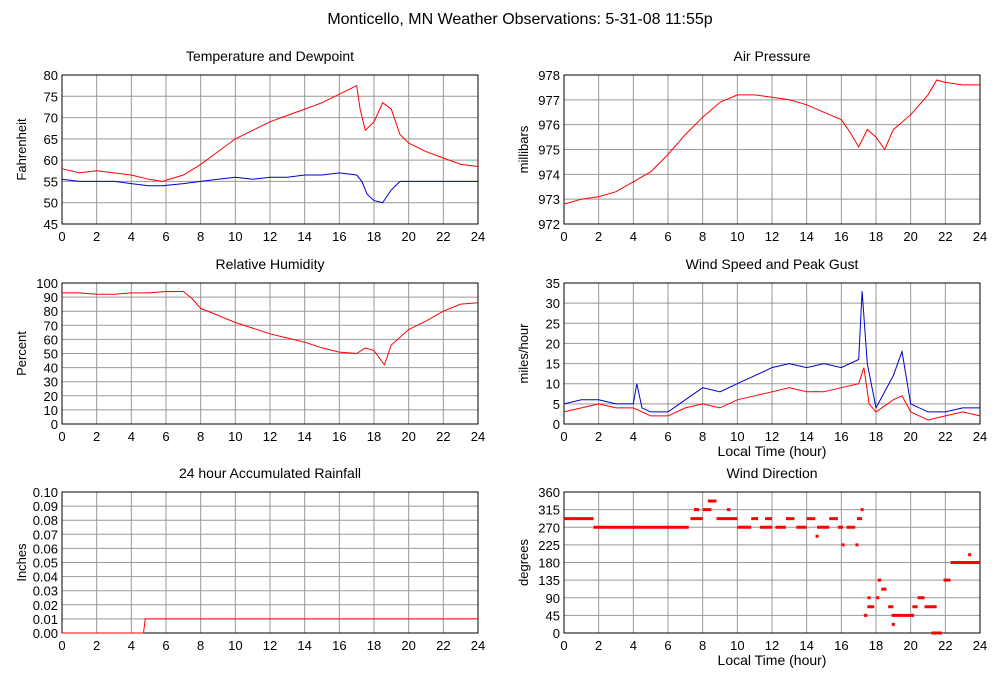  What do you see at coordinates (549, 75) in the screenshot?
I see `y-tick-label: 978` at bounding box center [549, 75].